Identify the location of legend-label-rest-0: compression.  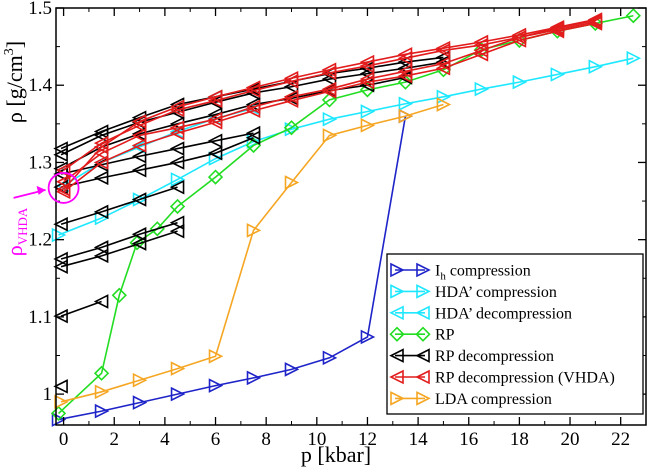
(488, 271).